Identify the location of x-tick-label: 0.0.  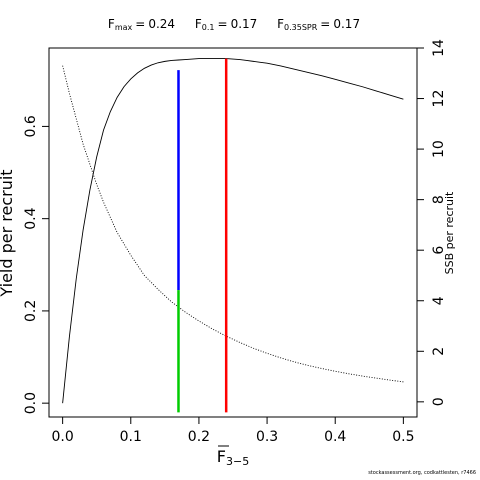
(62, 437).